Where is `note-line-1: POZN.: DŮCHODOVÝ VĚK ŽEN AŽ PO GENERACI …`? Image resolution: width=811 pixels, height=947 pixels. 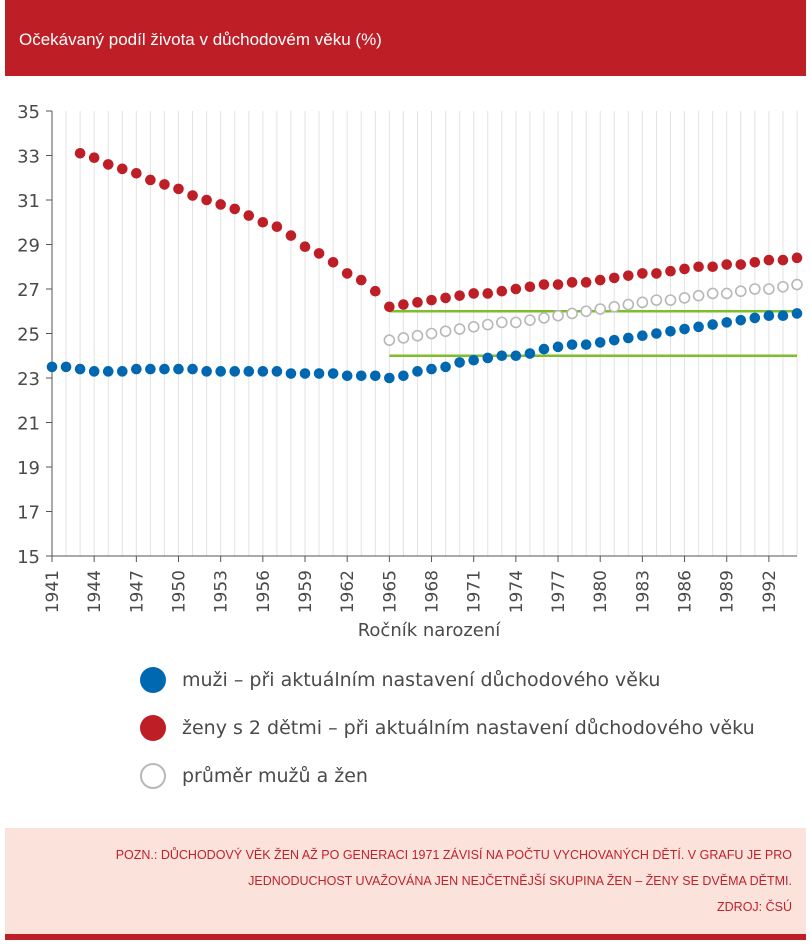
note-line-1: POZN.: DŮCHODOVÝ VĚK ŽEN AŽ PO GENERACI … is located at coordinates (453, 855).